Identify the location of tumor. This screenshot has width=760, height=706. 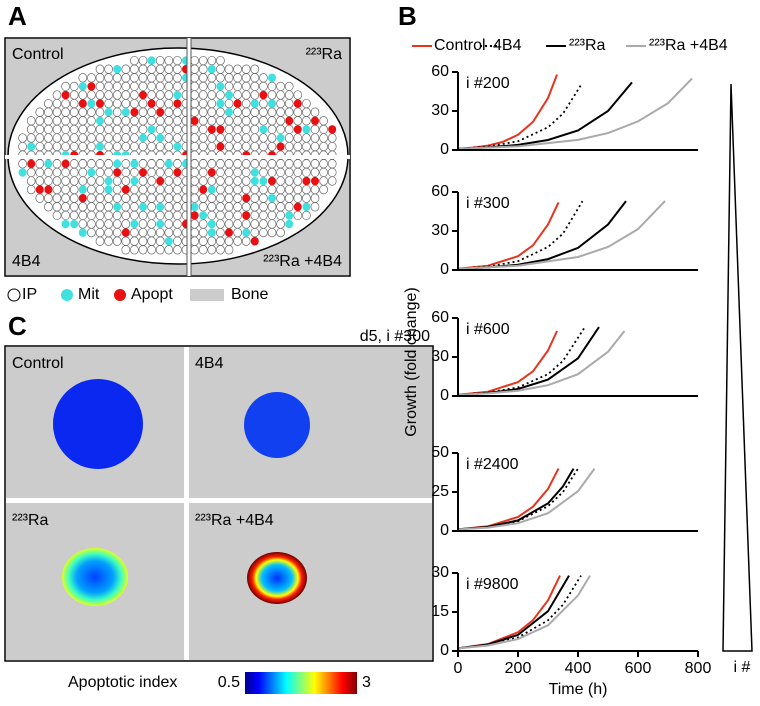
(95, 577).